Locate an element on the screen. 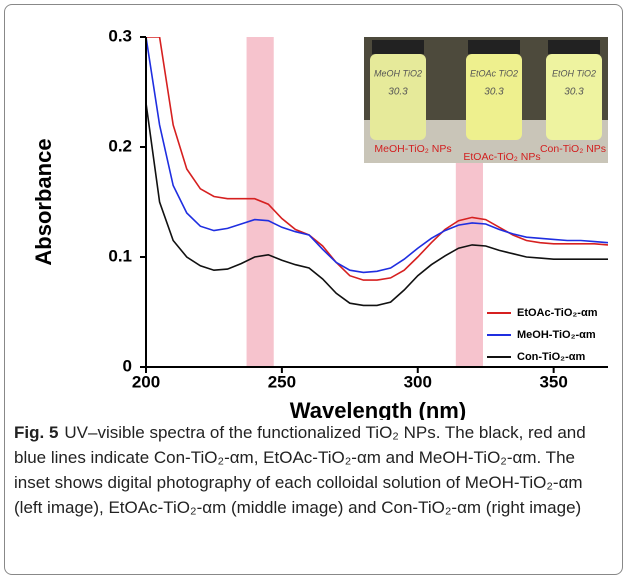 Image resolution: width=629 pixels, height=581 pixels. y-tick-label: 0.3 is located at coordinates (120, 35).